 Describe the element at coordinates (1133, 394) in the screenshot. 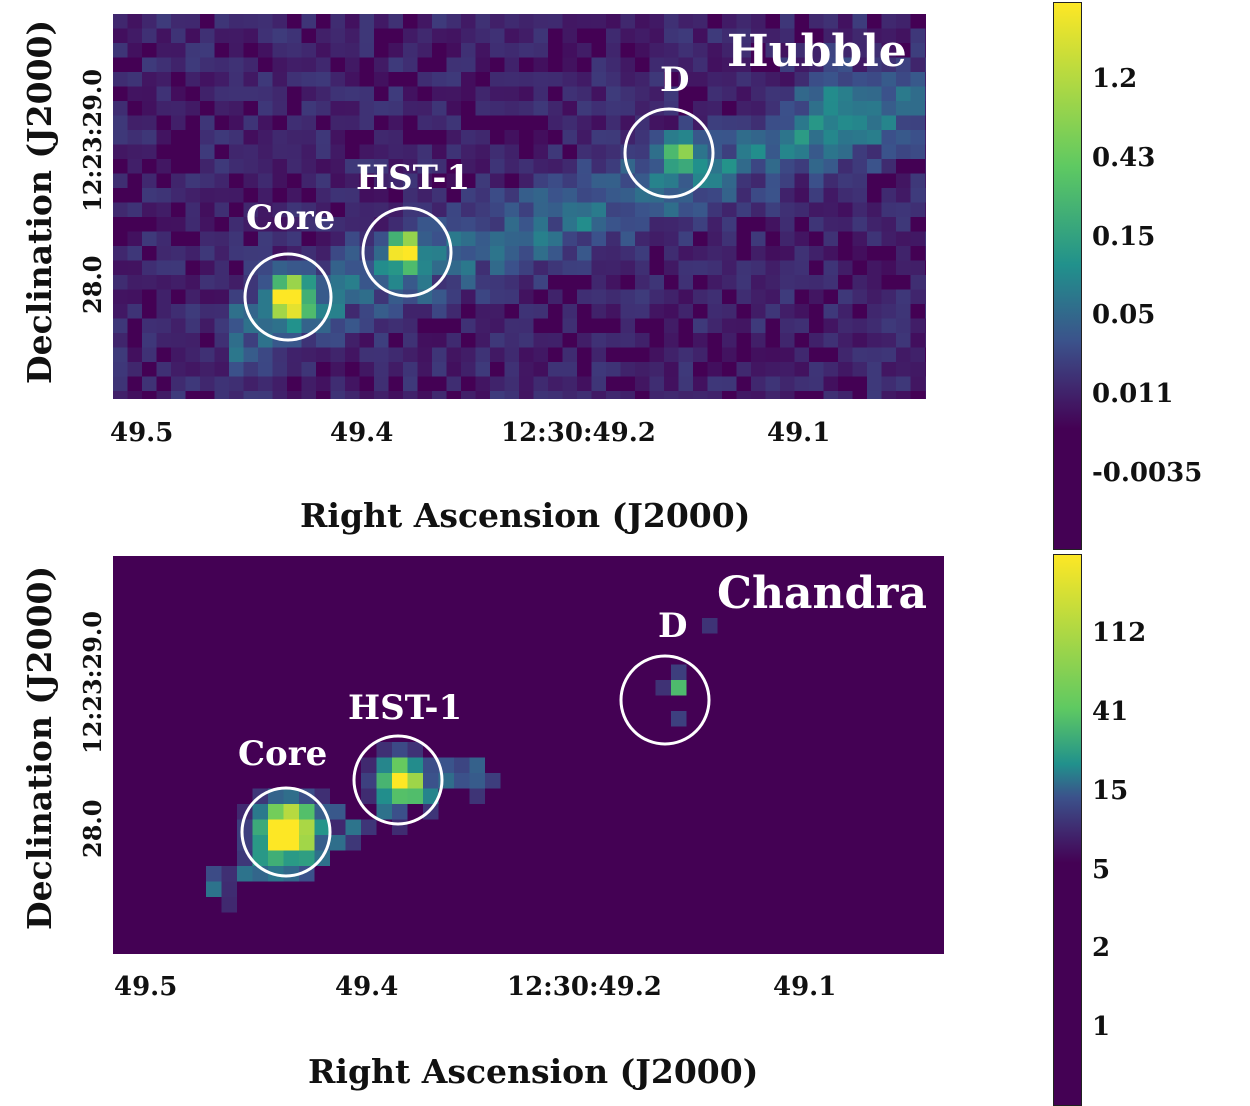

I see `hubble-cbar-tick: 0.011` at that location.